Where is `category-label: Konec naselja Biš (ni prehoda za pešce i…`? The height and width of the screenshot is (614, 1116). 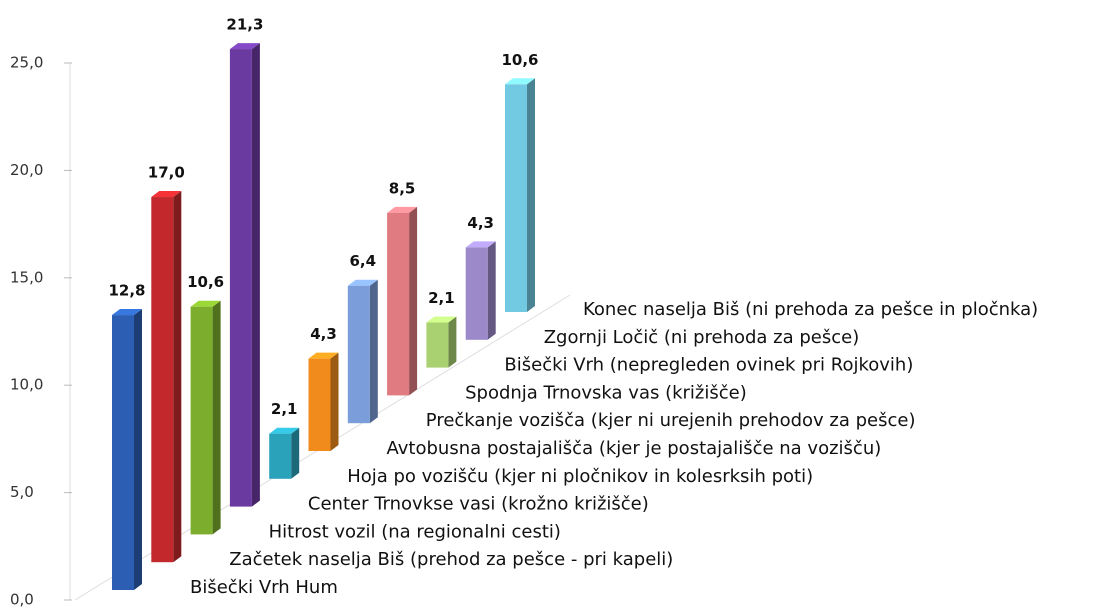
category-label: Konec naselja Biš (ni prehoda za pešce i… is located at coordinates (810, 309).